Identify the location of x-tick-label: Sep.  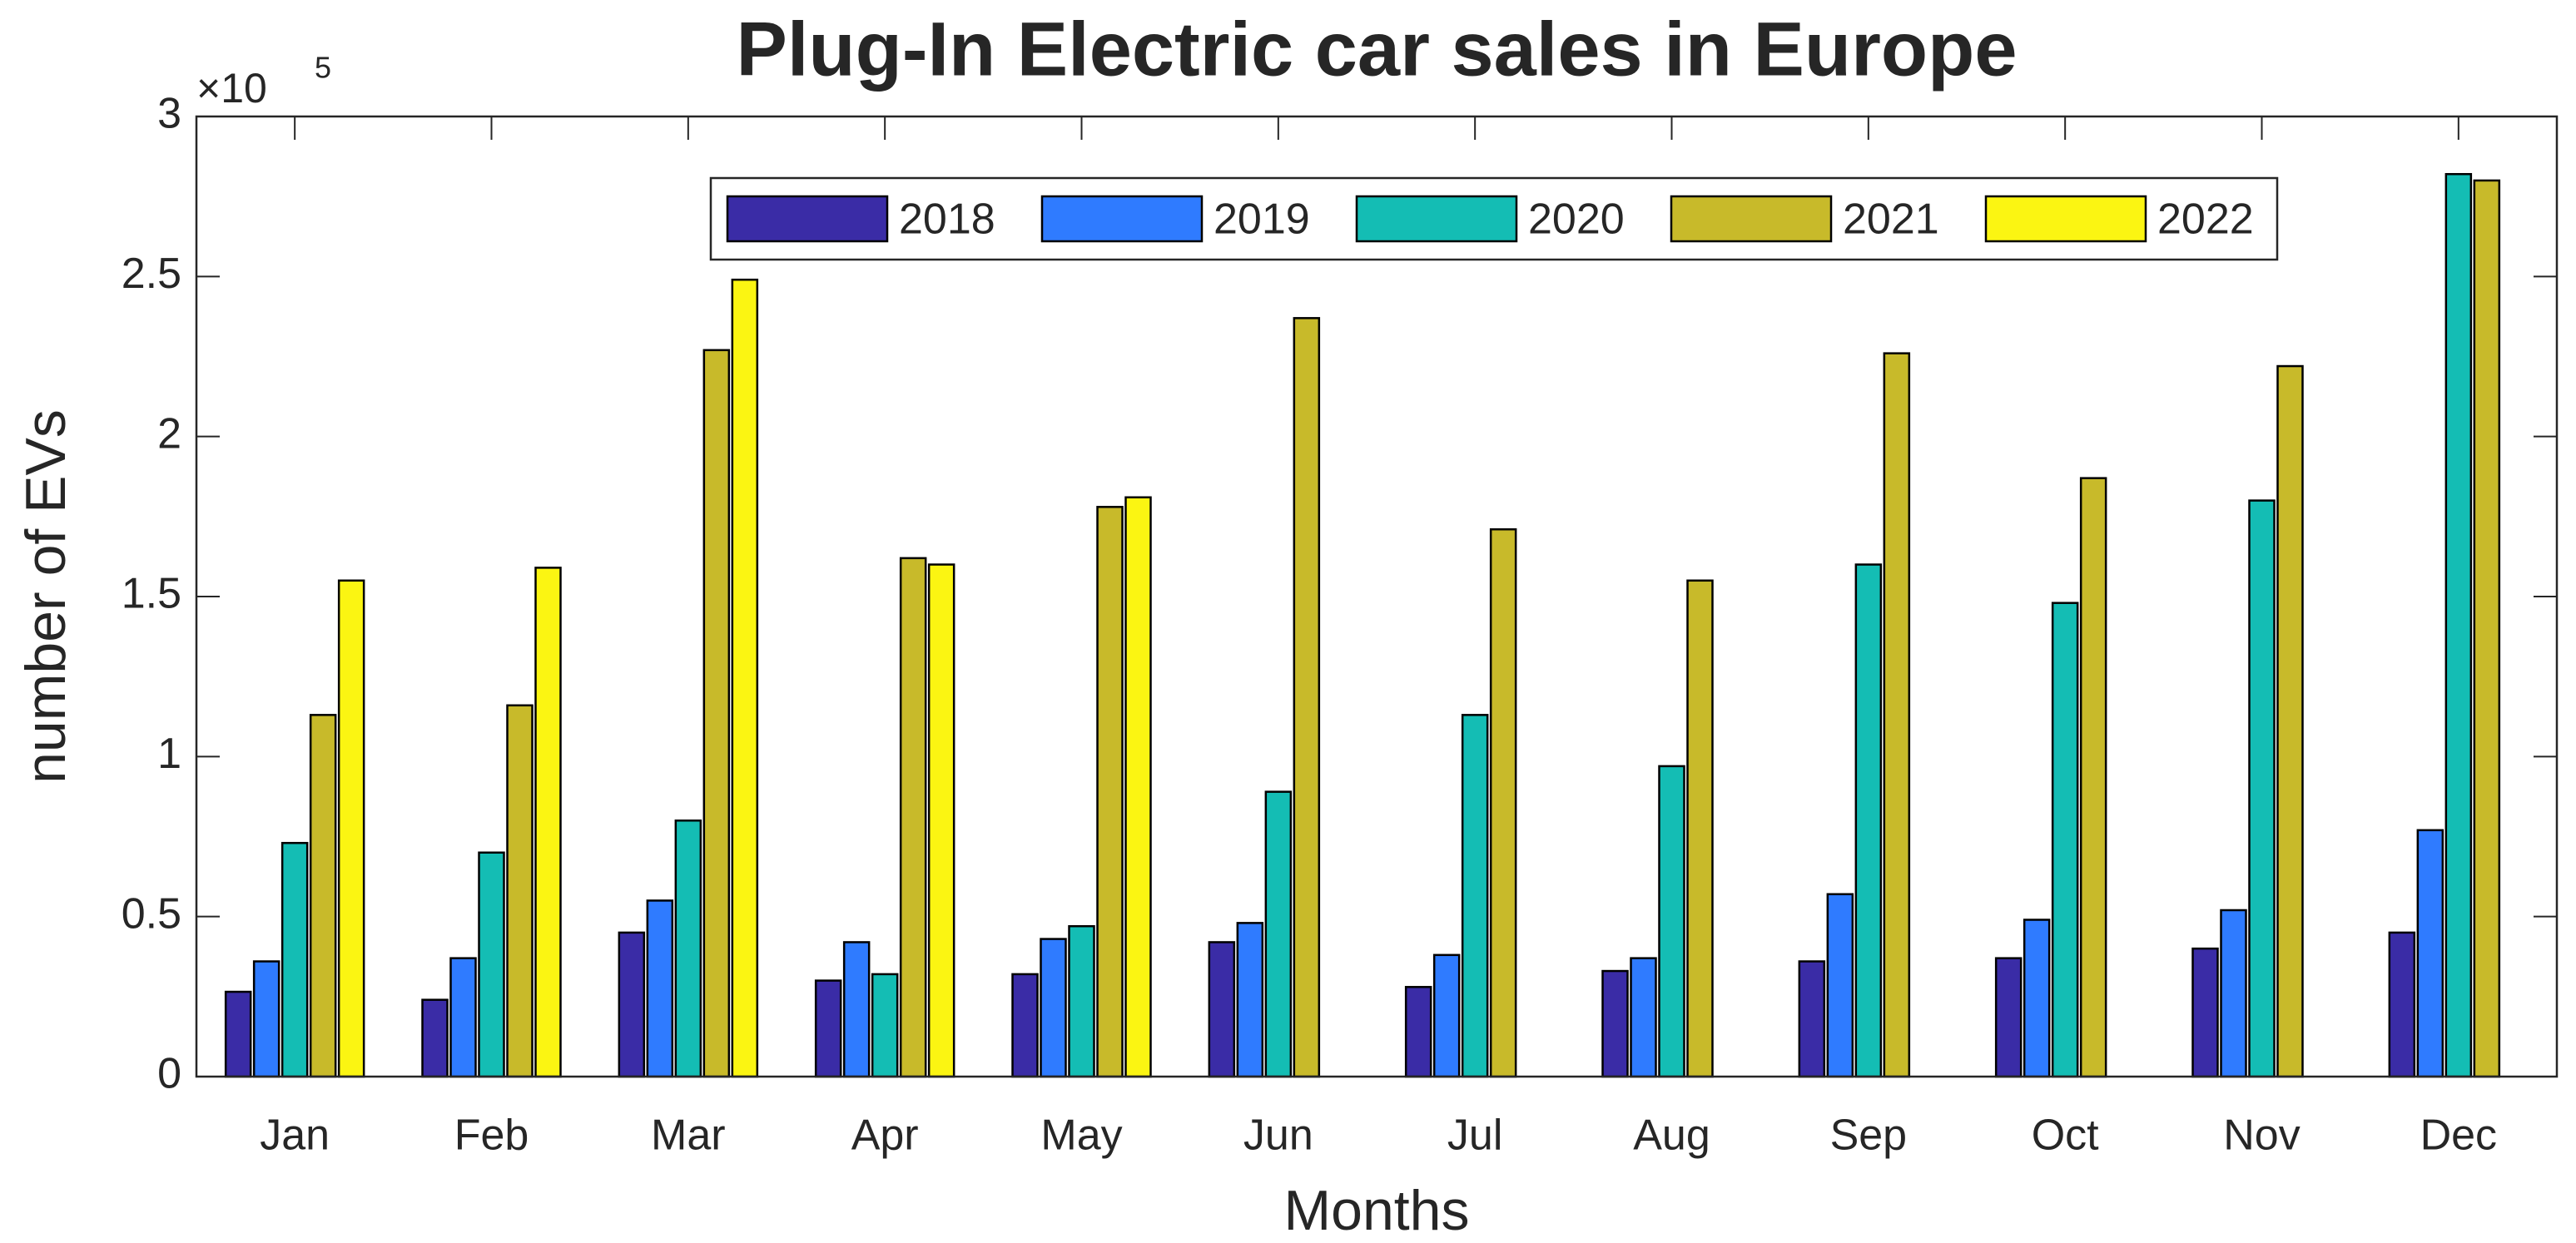
(1869, 1136).